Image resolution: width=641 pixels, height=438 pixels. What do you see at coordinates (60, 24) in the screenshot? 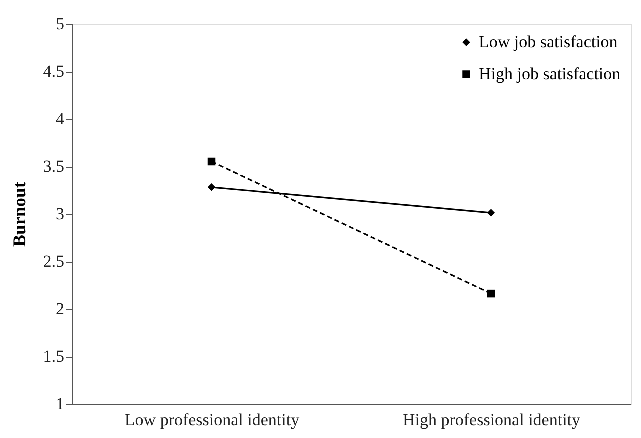
I see `y-tick-label: 5` at bounding box center [60, 24].